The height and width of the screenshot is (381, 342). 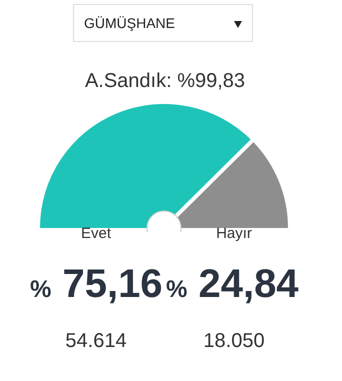 What do you see at coordinates (234, 341) in the screenshot?
I see `text: 18.050` at bounding box center [234, 341].